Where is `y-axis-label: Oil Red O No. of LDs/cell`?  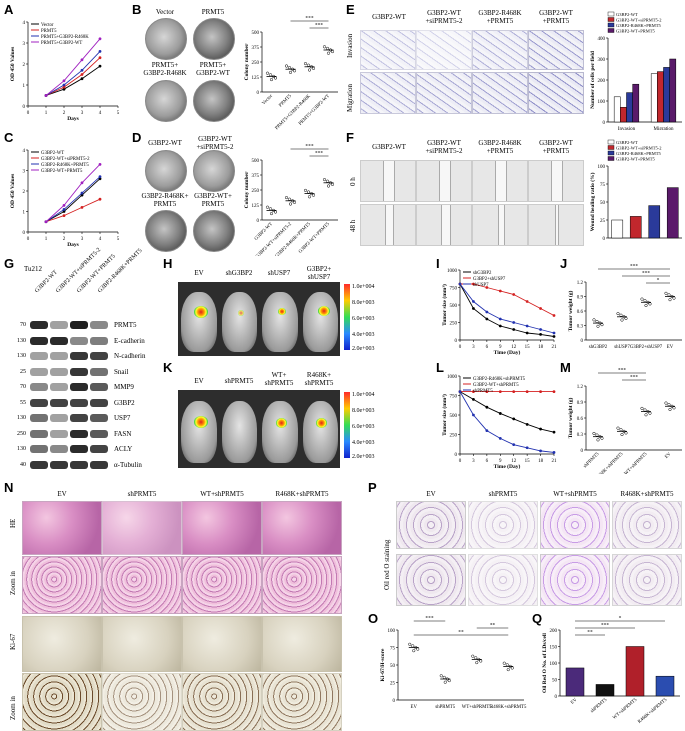 y-axis-label: Oil Red O No. of LDs/cell is located at coordinates (545, 663).